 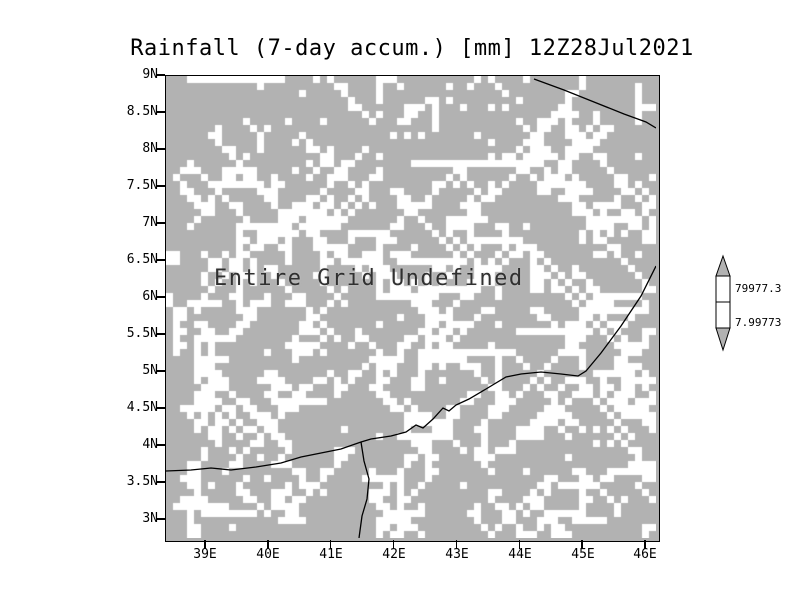 What do you see at coordinates (142, 259) in the screenshot?
I see `y-tick-label: 6.5N` at bounding box center [142, 259].